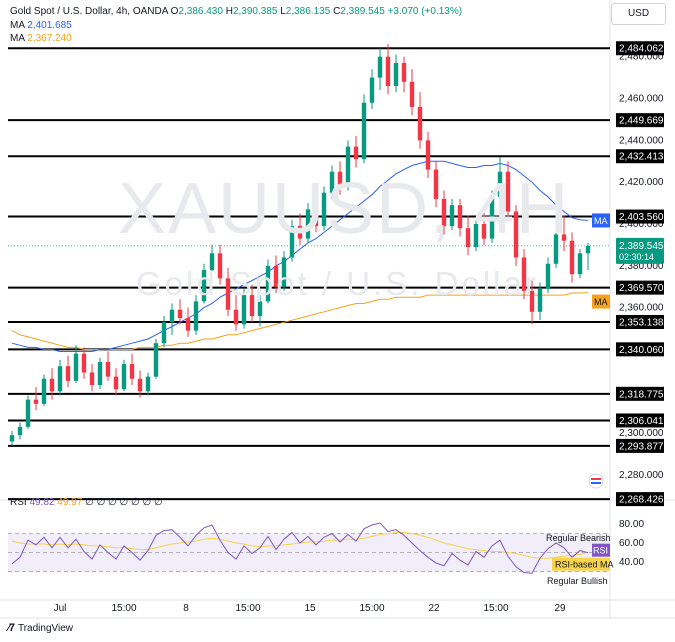 The width and height of the screenshot is (675, 642). Describe the element at coordinates (640, 445) in the screenshot. I see `level-label: 2,293.877` at that location.